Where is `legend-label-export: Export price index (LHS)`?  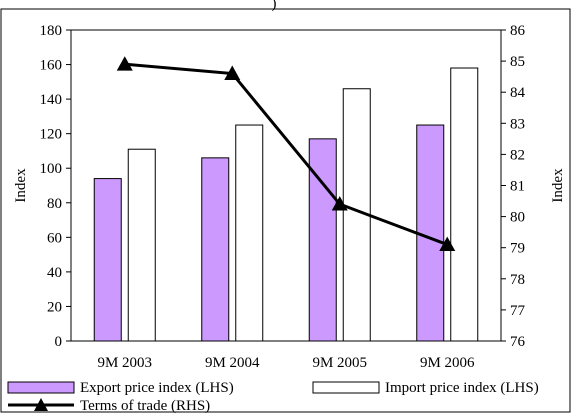
legend-label-export: Export price index (LHS) is located at coordinates (157, 388).